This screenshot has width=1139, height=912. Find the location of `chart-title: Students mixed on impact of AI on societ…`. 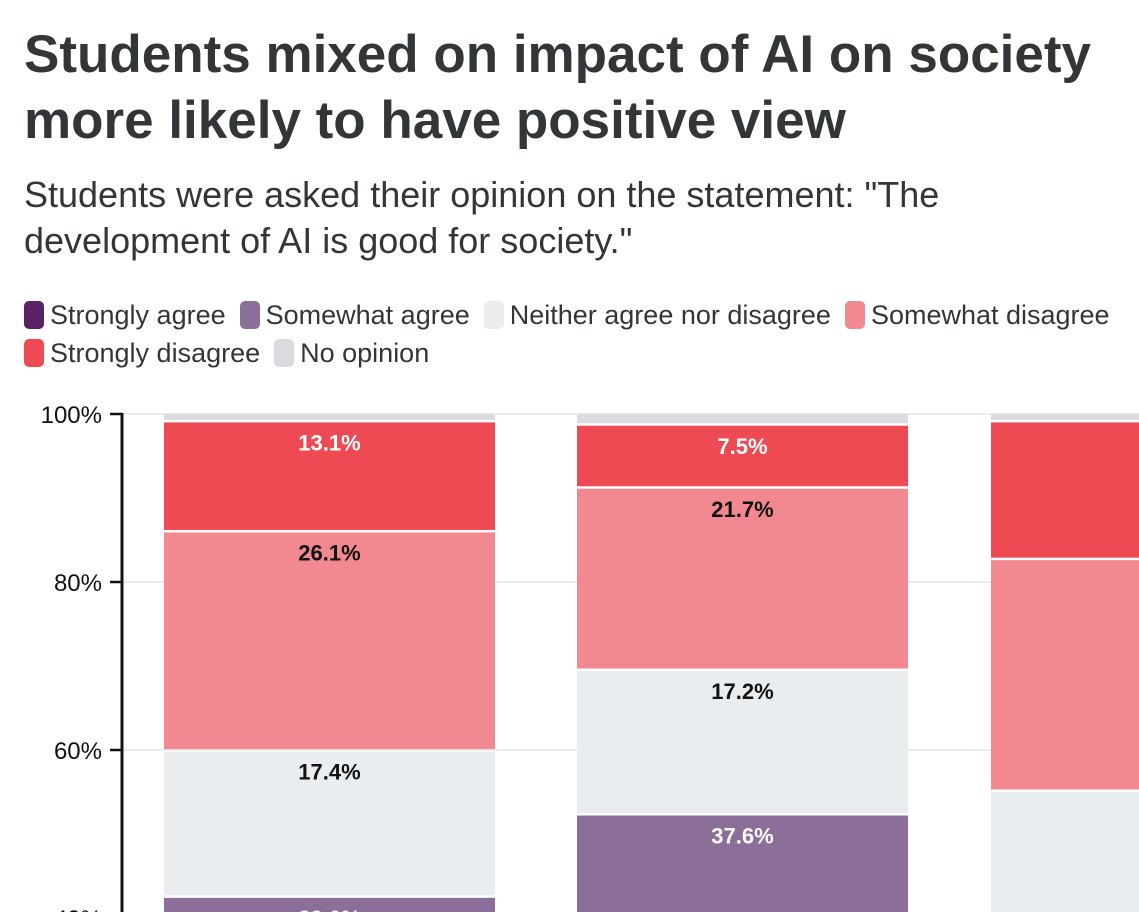

chart-title: Students mixed on impact of AI on societ… is located at coordinates (581, 88).